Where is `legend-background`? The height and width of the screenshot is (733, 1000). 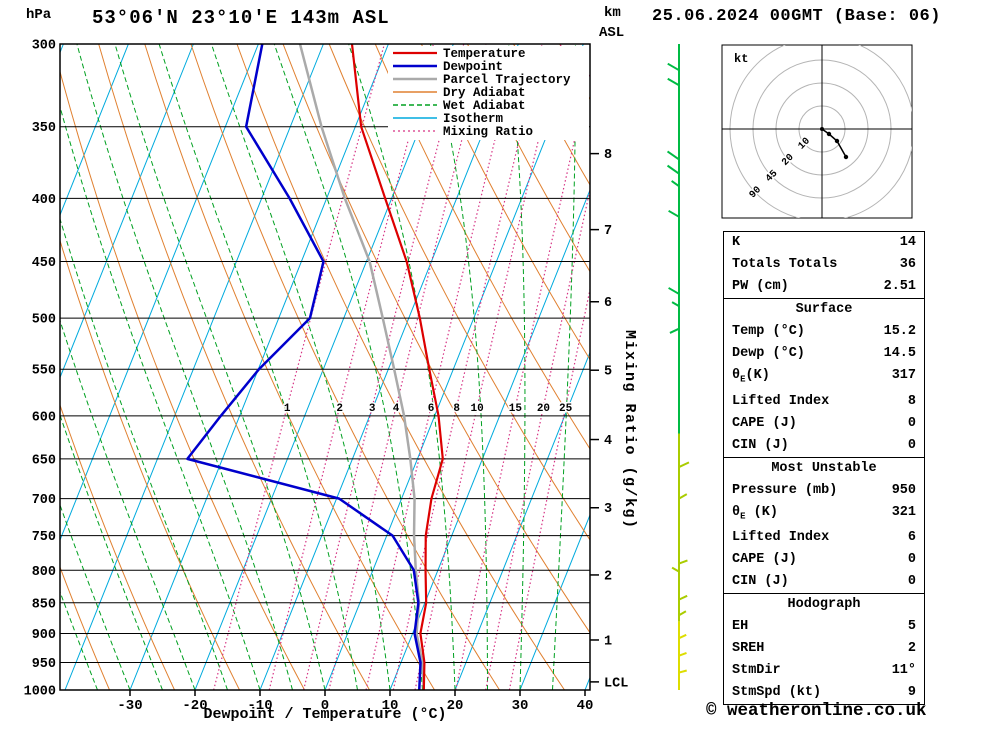
legend-background is located at coordinates (488, 93).